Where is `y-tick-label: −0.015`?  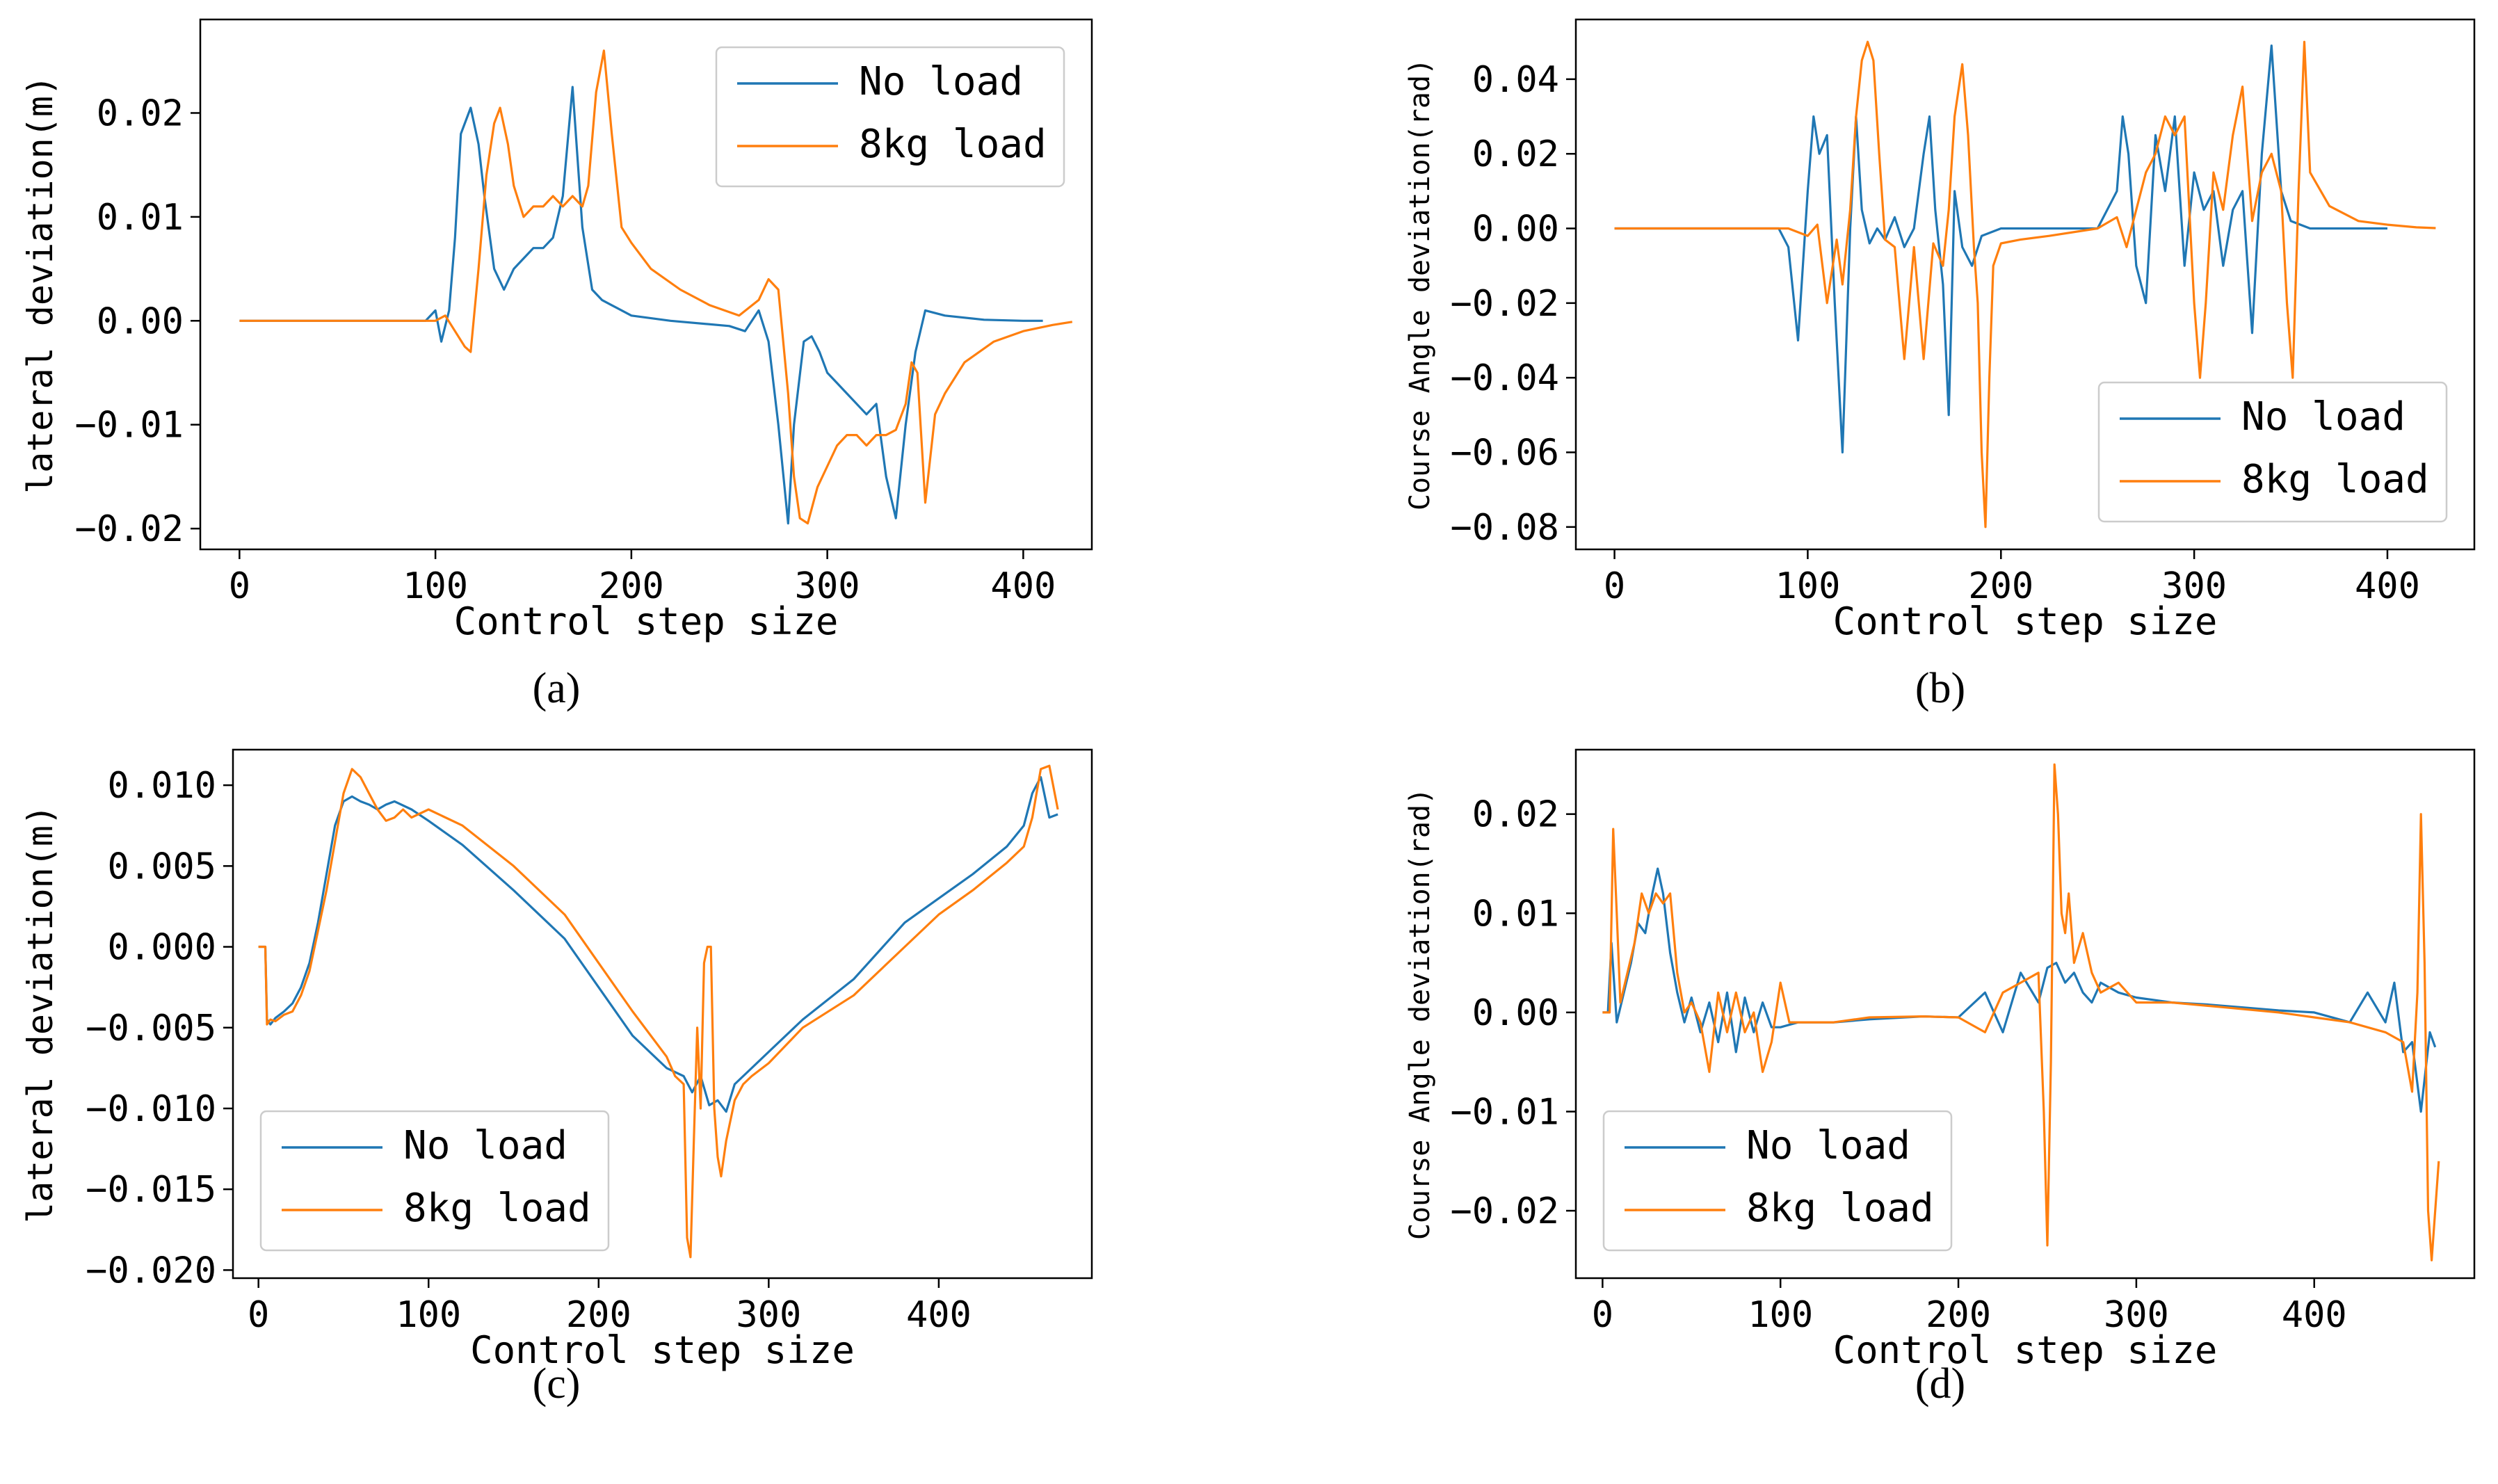 y-tick-label: −0.015 is located at coordinates (151, 1190).